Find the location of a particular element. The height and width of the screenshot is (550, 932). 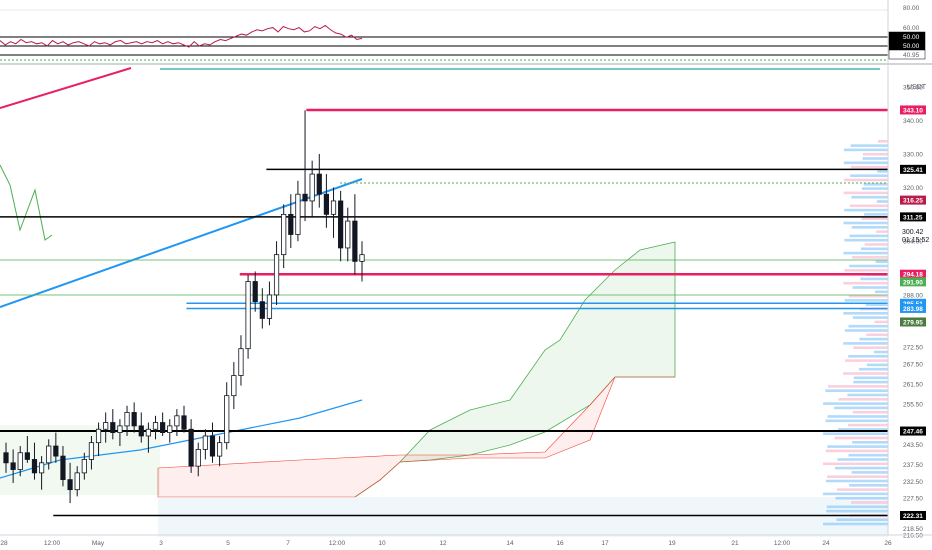

time-axis-tick: 14 is located at coordinates (510, 543).